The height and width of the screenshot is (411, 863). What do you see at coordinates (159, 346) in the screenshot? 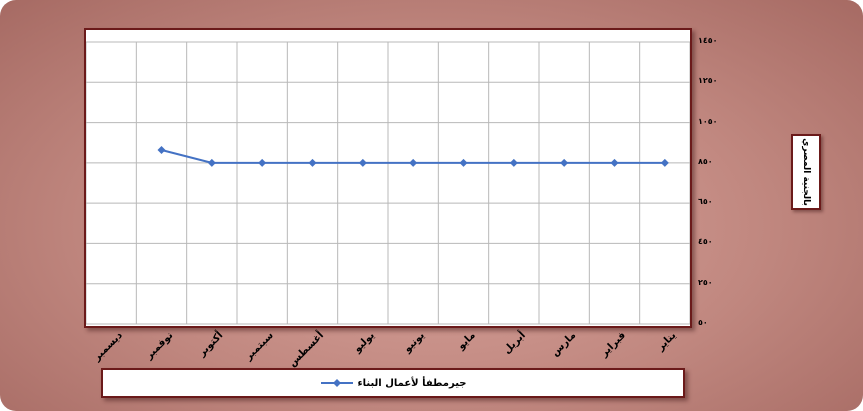
I see `x-tick-label: نوفمبر` at bounding box center [159, 346].